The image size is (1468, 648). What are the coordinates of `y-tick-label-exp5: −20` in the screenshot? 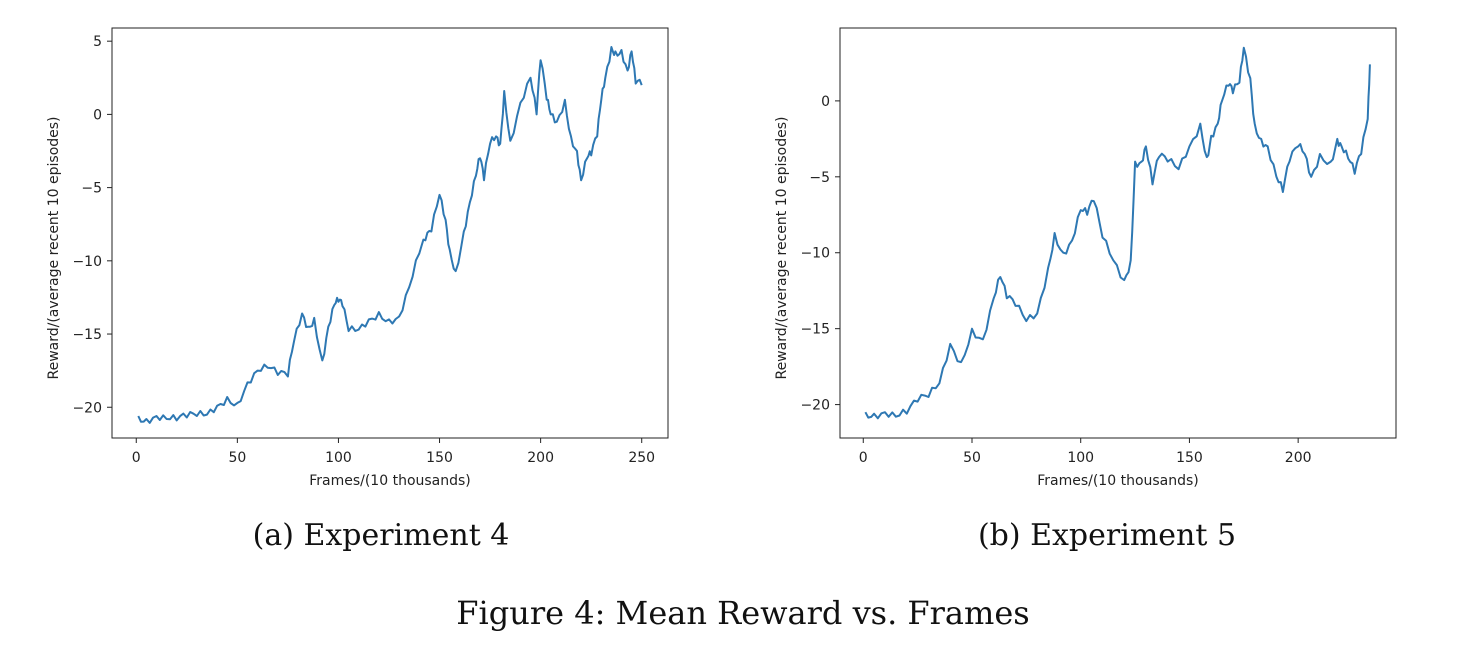 It's located at (815, 406).